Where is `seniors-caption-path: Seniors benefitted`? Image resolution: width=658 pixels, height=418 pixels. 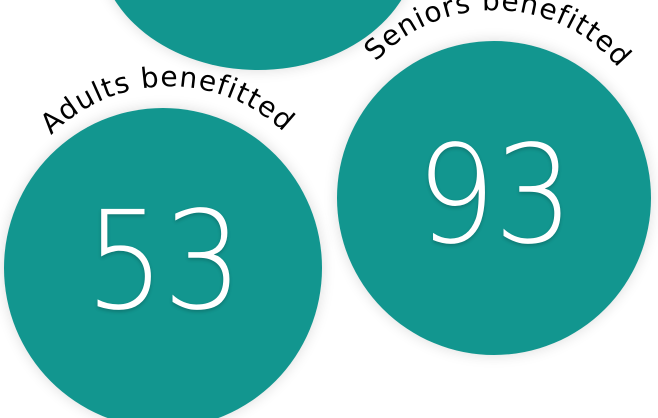 seniors-caption-path: Seniors benefitted is located at coordinates (498, 36).